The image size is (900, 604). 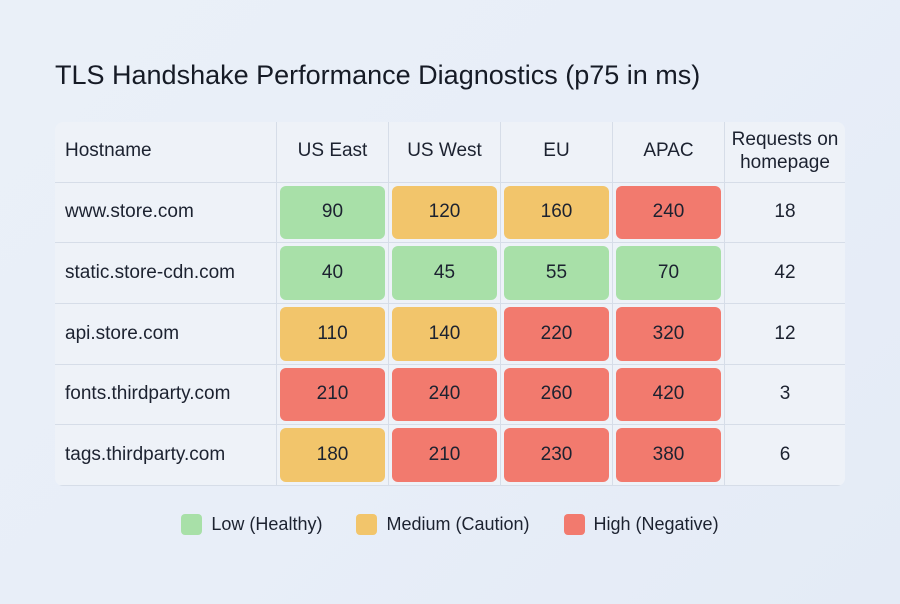 I want to click on header-cell: APAC, so click(x=669, y=152).